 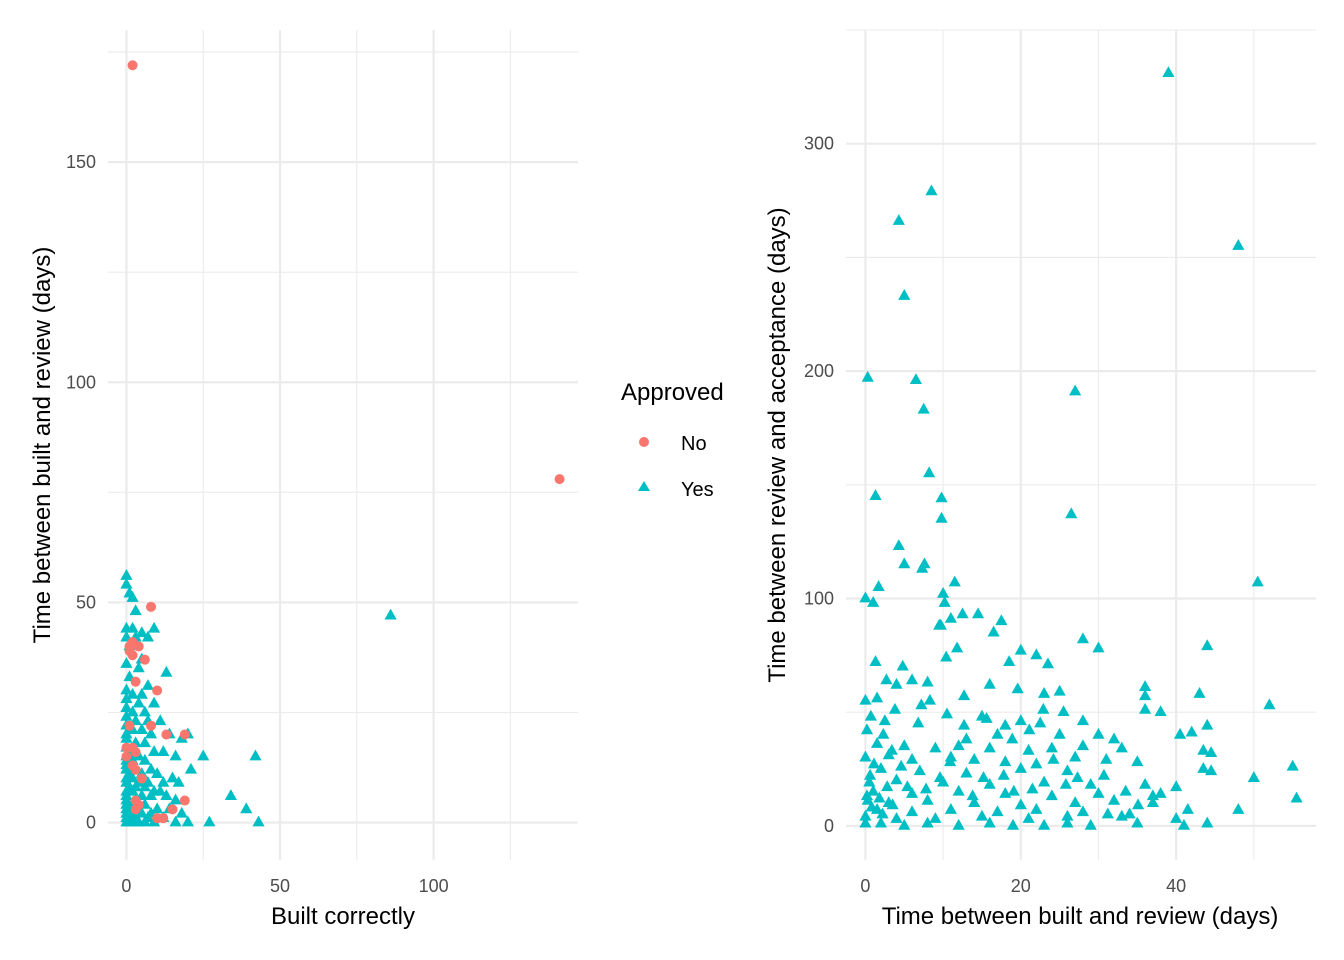 I want to click on x-tick-label: 50, so click(x=280, y=886).